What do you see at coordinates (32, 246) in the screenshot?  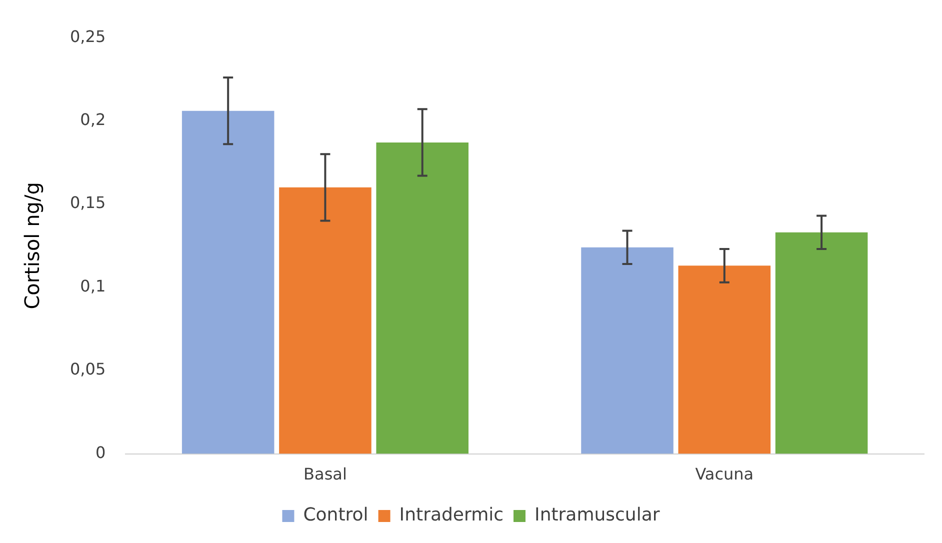 I see `y-axis-title: Cortisol ng/g` at bounding box center [32, 246].